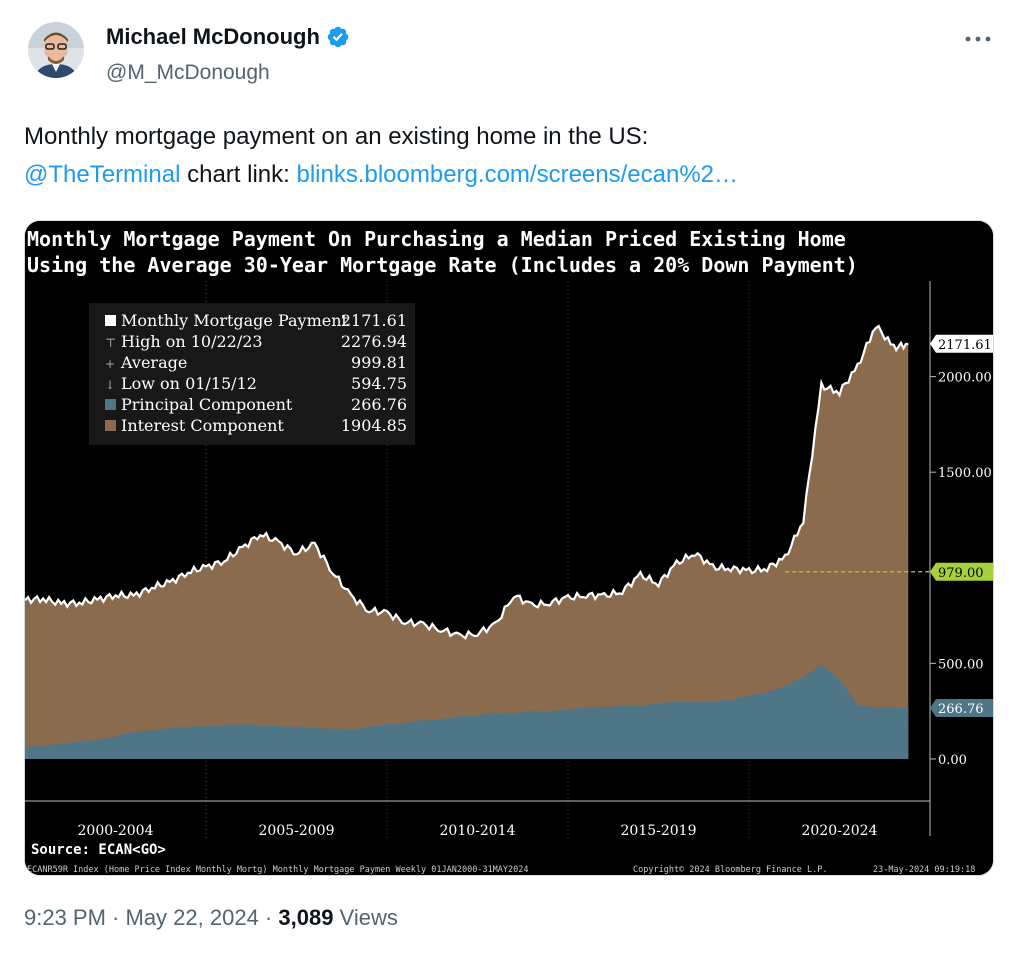 The width and height of the screenshot is (1024, 957). I want to click on x-tick-label: 2005-2009, so click(297, 831).